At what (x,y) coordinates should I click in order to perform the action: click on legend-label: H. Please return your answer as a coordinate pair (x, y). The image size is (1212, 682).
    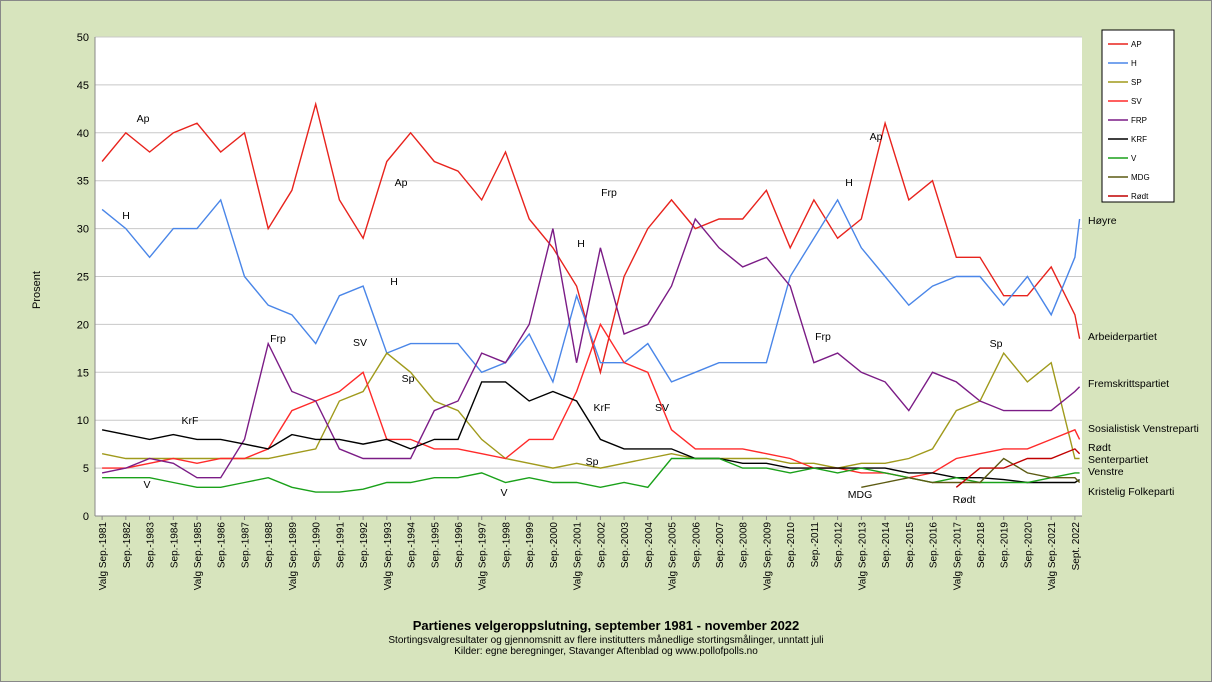
    Looking at the image, I should click on (1134, 63).